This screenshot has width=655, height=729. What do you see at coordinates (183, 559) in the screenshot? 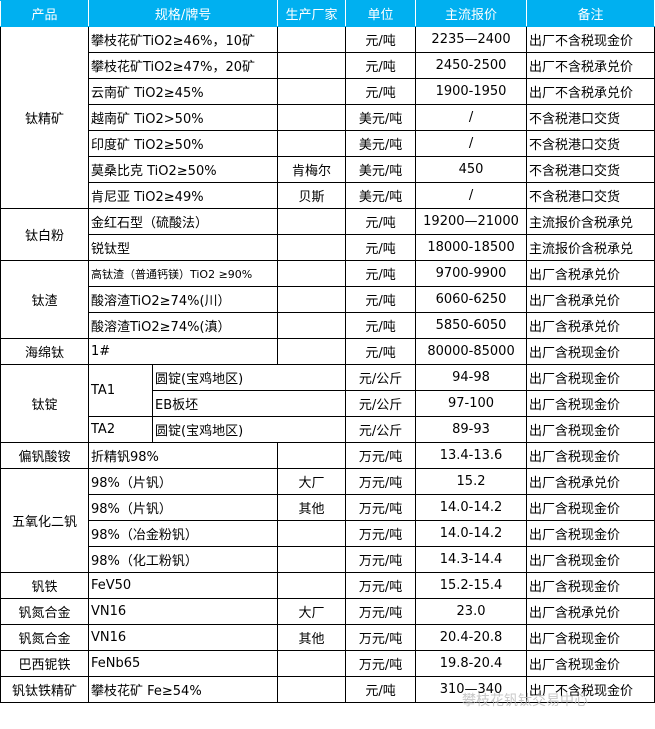
I see `spec-cell: 98%（化工粉钒）` at bounding box center [183, 559].